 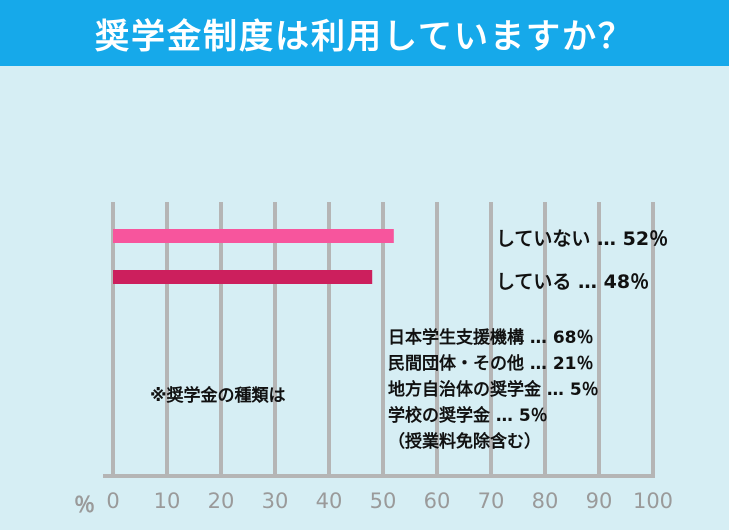 I want to click on x-tick-label: 60, so click(x=437, y=501).